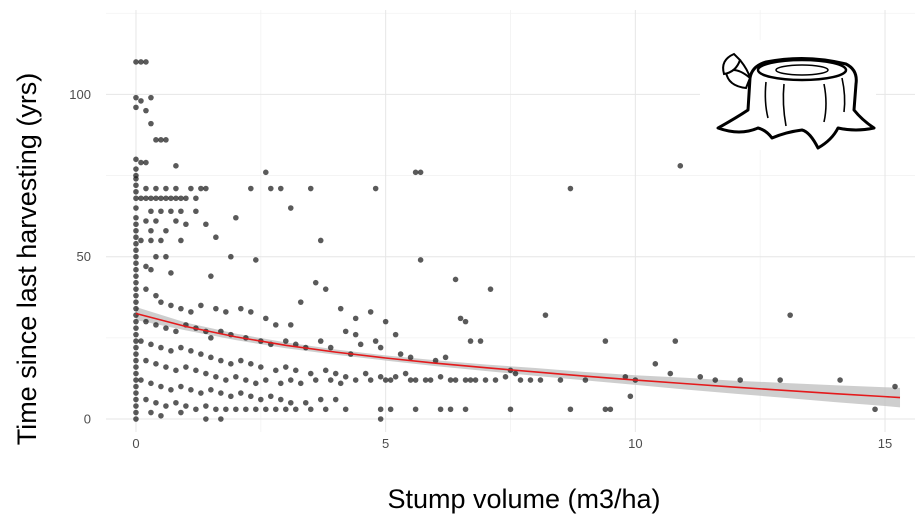 The width and height of the screenshot is (923, 518). I want to click on tree-stump-icon, so click(788, 95).